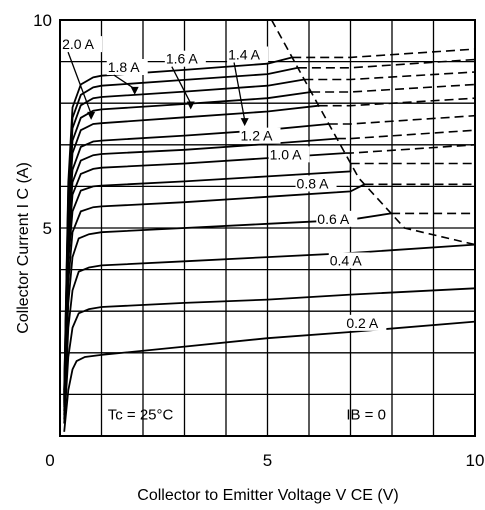 The width and height of the screenshot is (485, 510). I want to click on curve-label: 1.8 A, so click(124, 67).